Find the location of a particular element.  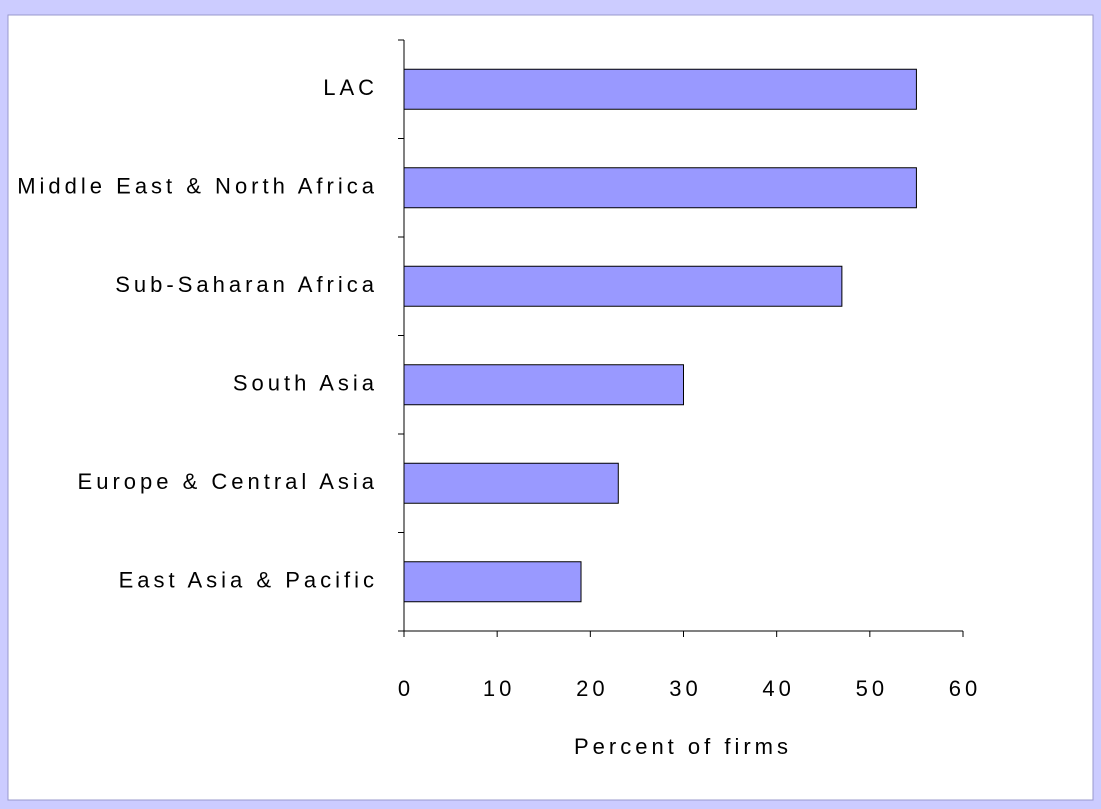

x-tick-label: 20 is located at coordinates (592, 688).